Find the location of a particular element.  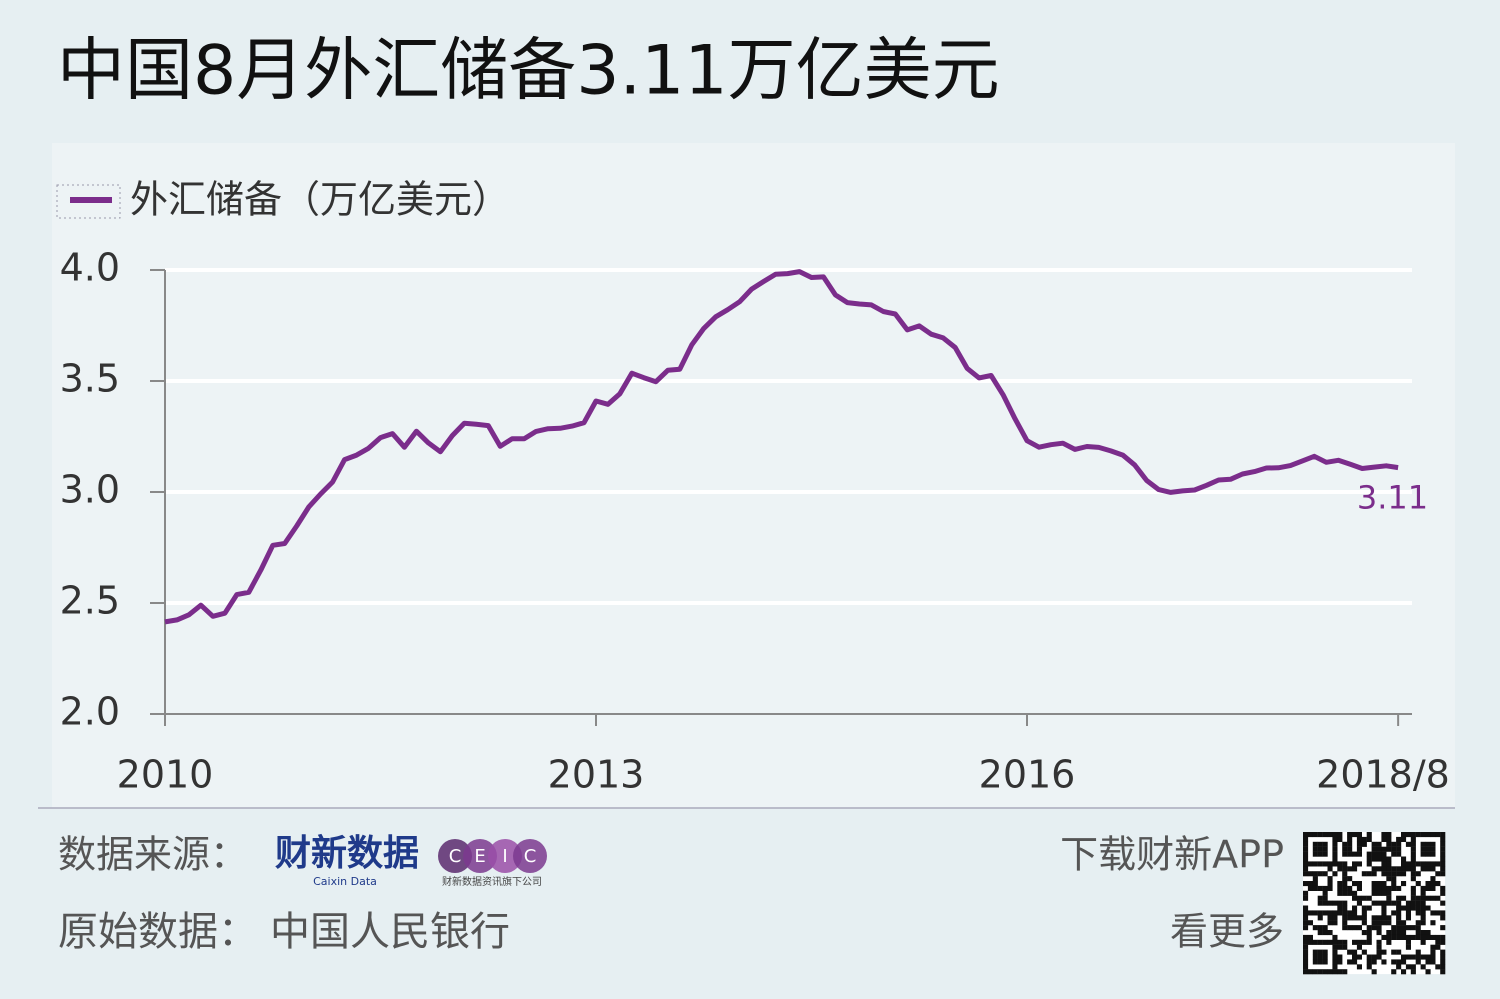

original-label: 原始数据： is located at coordinates (158, 932).